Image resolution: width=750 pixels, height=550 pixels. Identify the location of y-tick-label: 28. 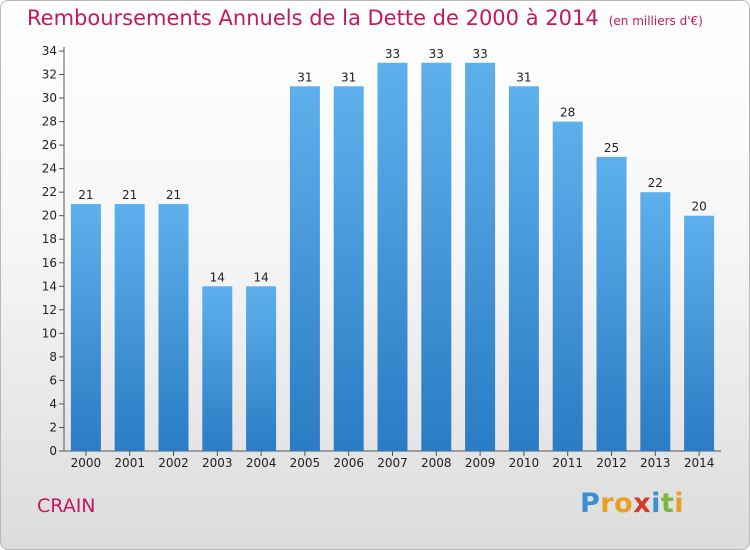
(49, 122).